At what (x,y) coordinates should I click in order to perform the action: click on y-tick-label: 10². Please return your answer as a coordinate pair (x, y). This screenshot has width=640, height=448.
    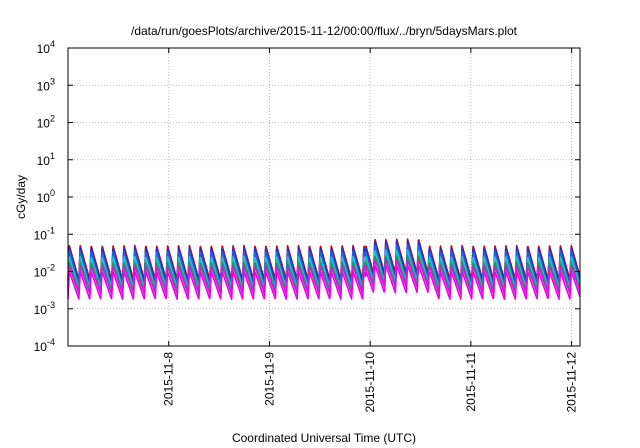
    Looking at the image, I should click on (46, 122).